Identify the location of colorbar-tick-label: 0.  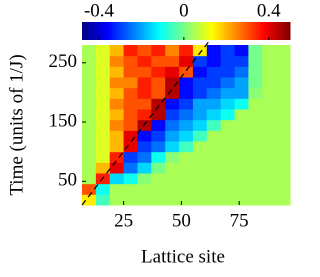
(184, 10).